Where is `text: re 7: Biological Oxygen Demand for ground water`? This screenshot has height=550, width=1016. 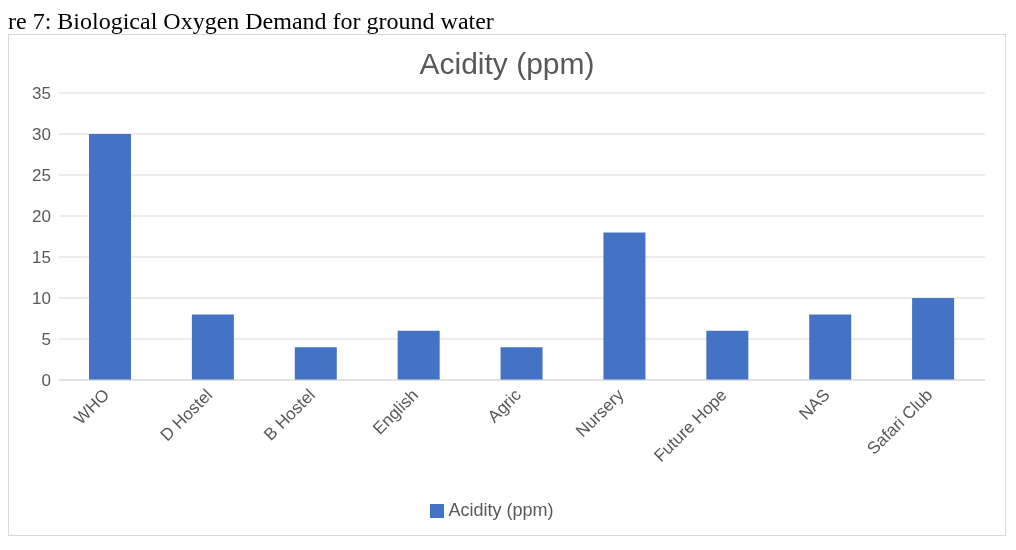
text: re 7: Biological Oxygen Demand for ground water is located at coordinates (251, 21).